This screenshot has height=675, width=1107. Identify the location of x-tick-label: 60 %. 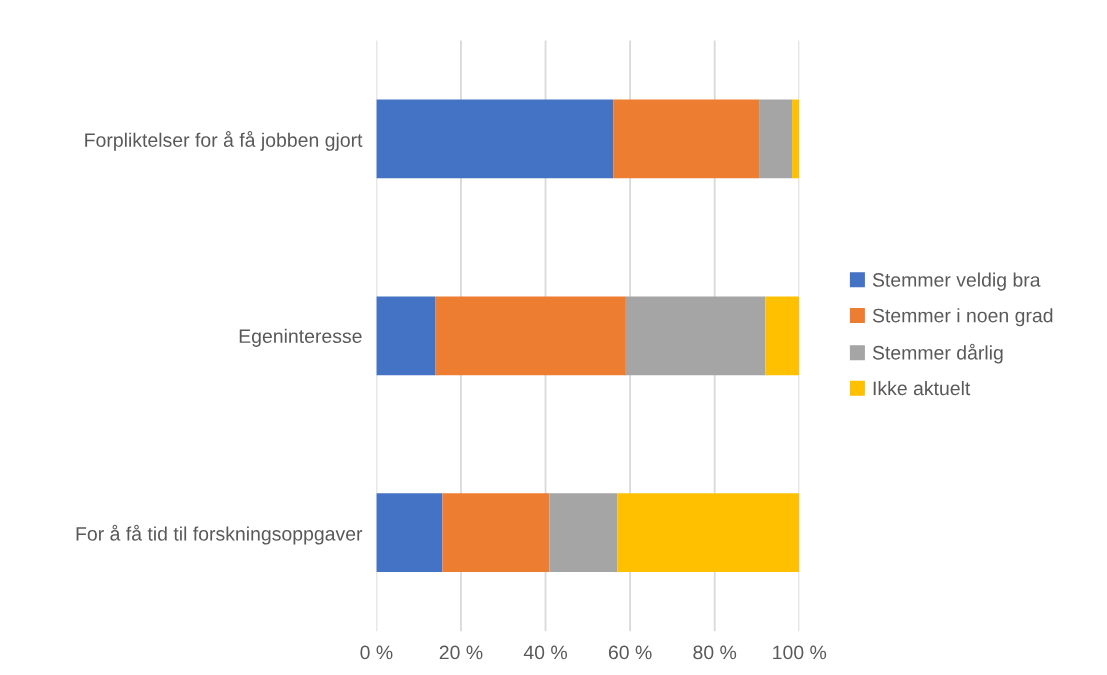
(630, 652).